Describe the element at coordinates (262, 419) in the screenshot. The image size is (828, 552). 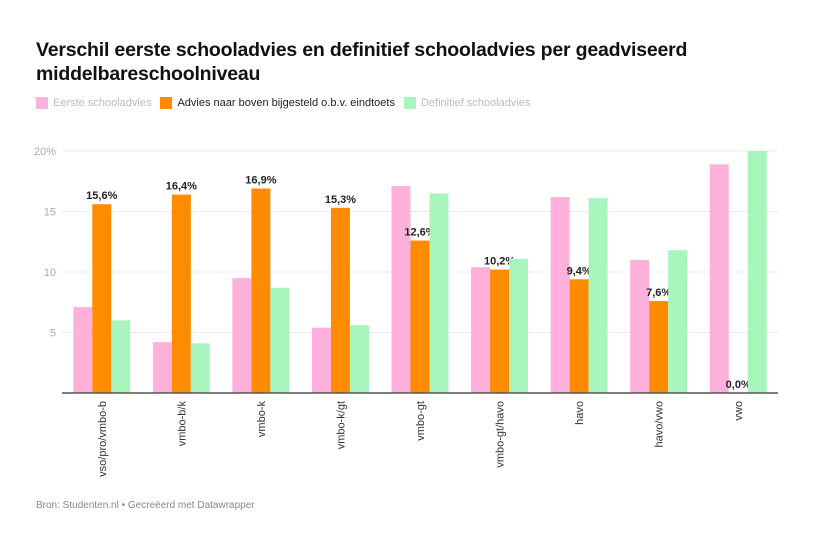
I see `x-tick-label: vmbo-k` at that location.